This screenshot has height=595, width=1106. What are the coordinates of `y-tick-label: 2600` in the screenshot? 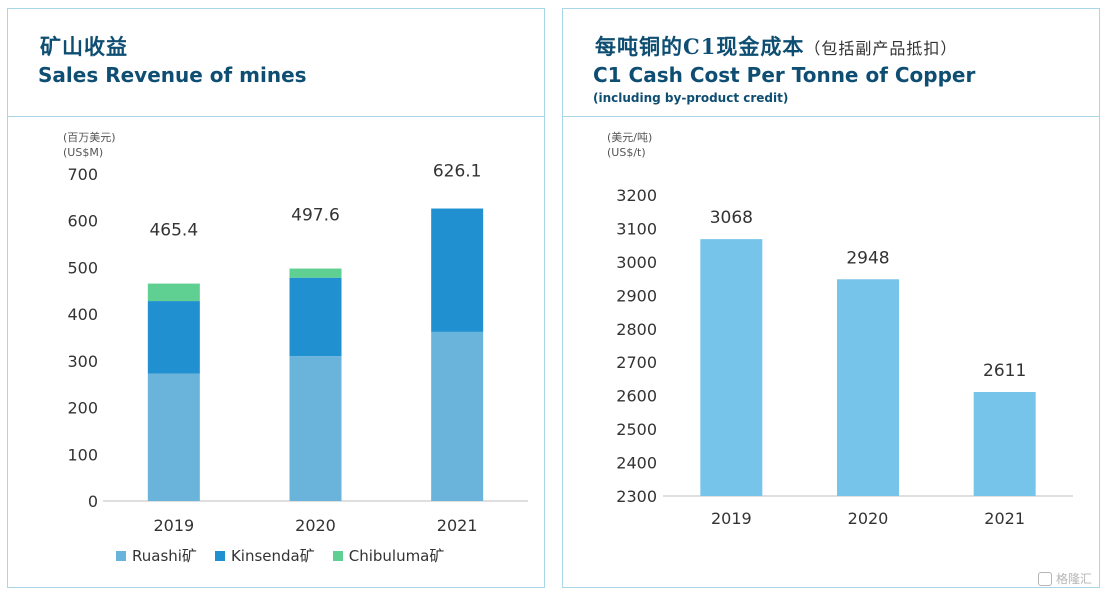 It's located at (636, 396).